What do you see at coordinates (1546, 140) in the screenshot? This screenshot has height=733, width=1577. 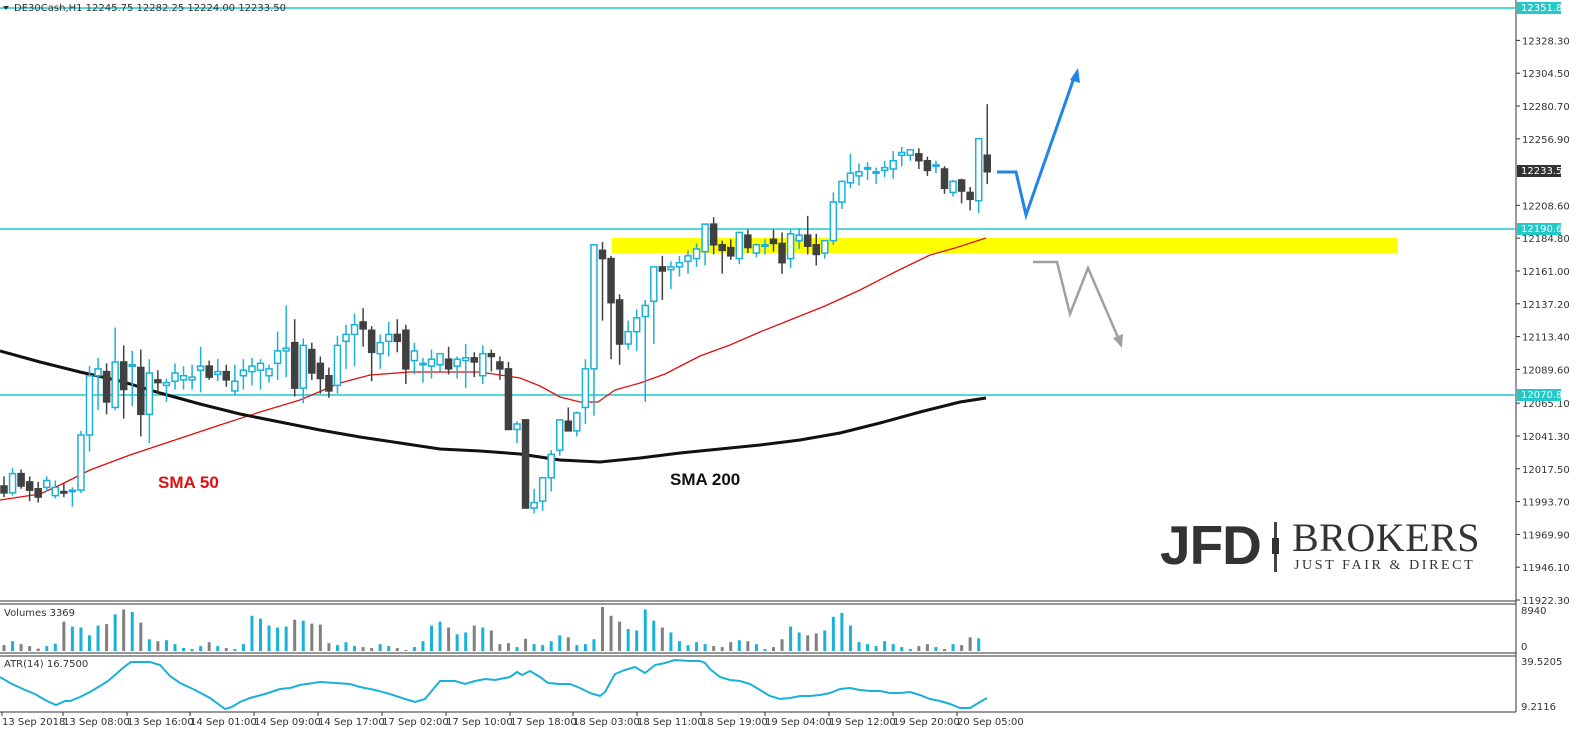 I see `price-tick-label: 12256.90` at bounding box center [1546, 140].